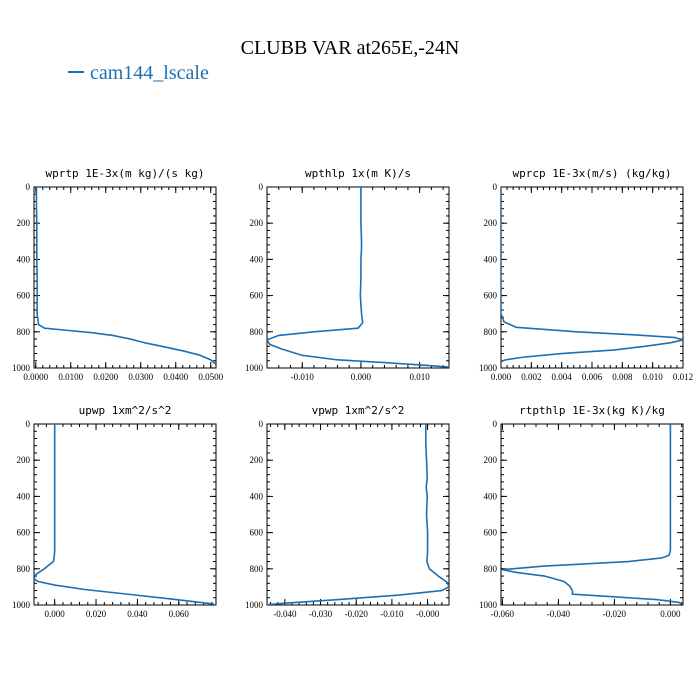 This screenshot has height=700, width=700. I want to click on figure-title: CLUBB VAR at265E,-24N, so click(350, 48).